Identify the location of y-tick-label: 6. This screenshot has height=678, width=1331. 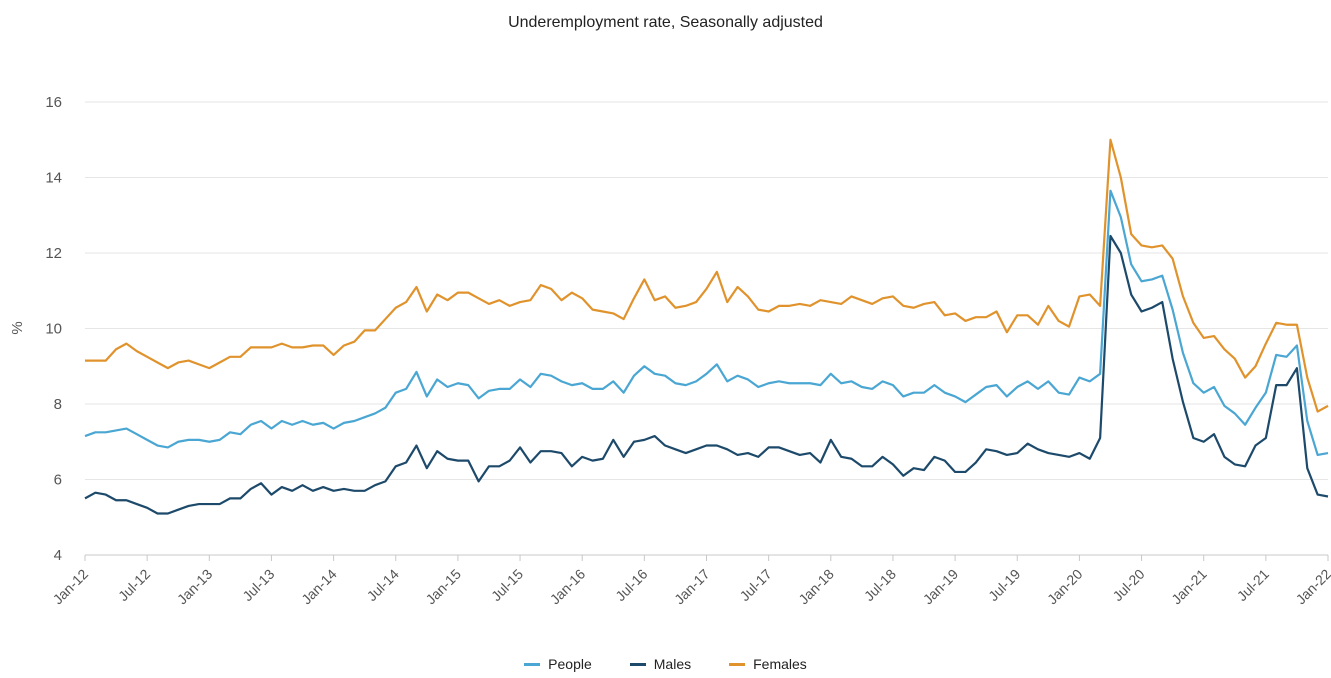
(58, 480).